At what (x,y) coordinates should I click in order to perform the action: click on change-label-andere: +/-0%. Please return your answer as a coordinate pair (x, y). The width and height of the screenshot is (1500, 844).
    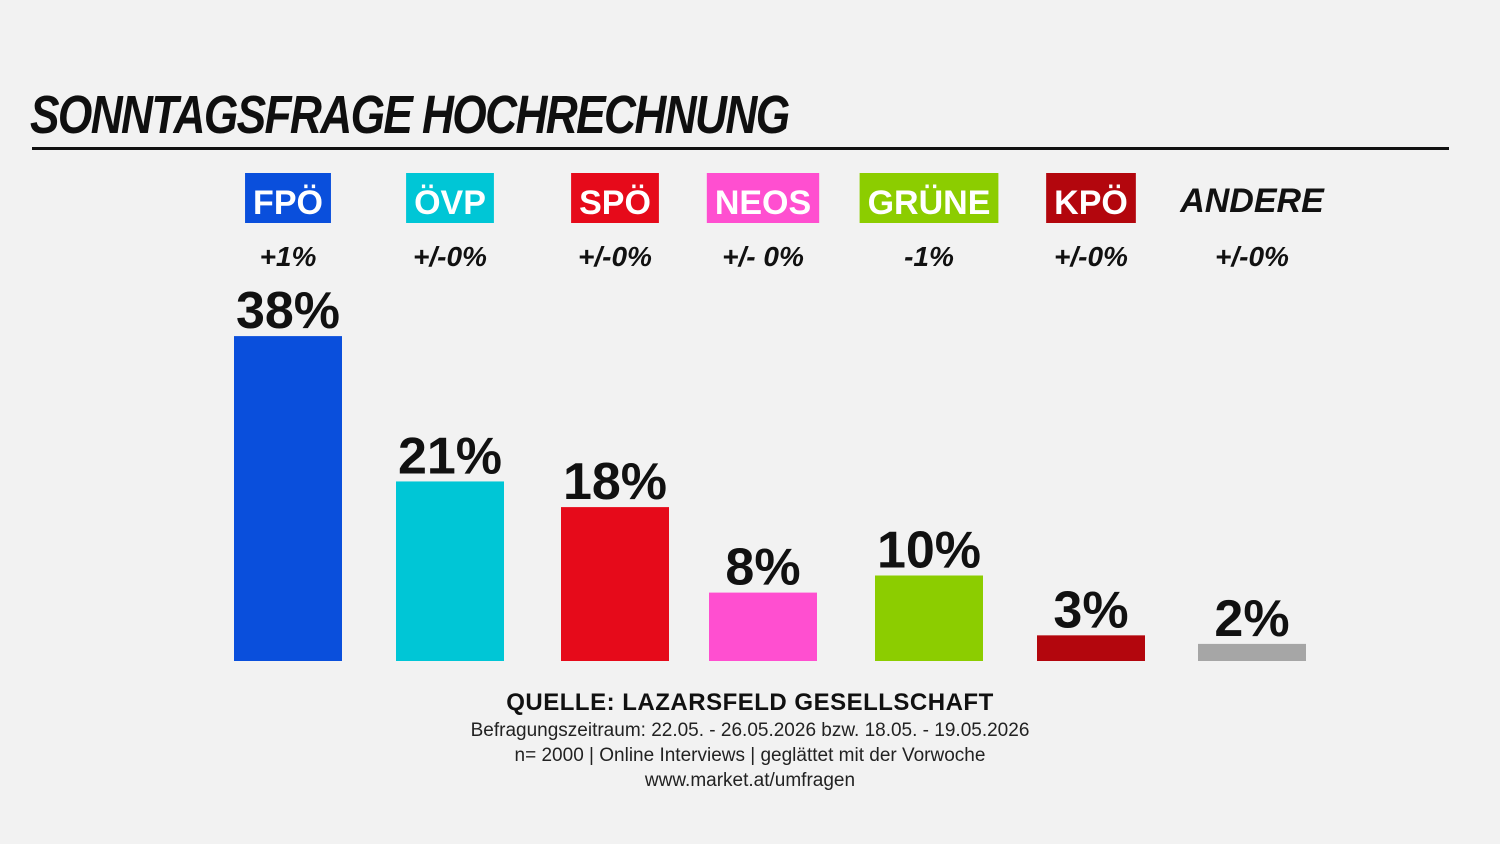
    Looking at the image, I should click on (1252, 256).